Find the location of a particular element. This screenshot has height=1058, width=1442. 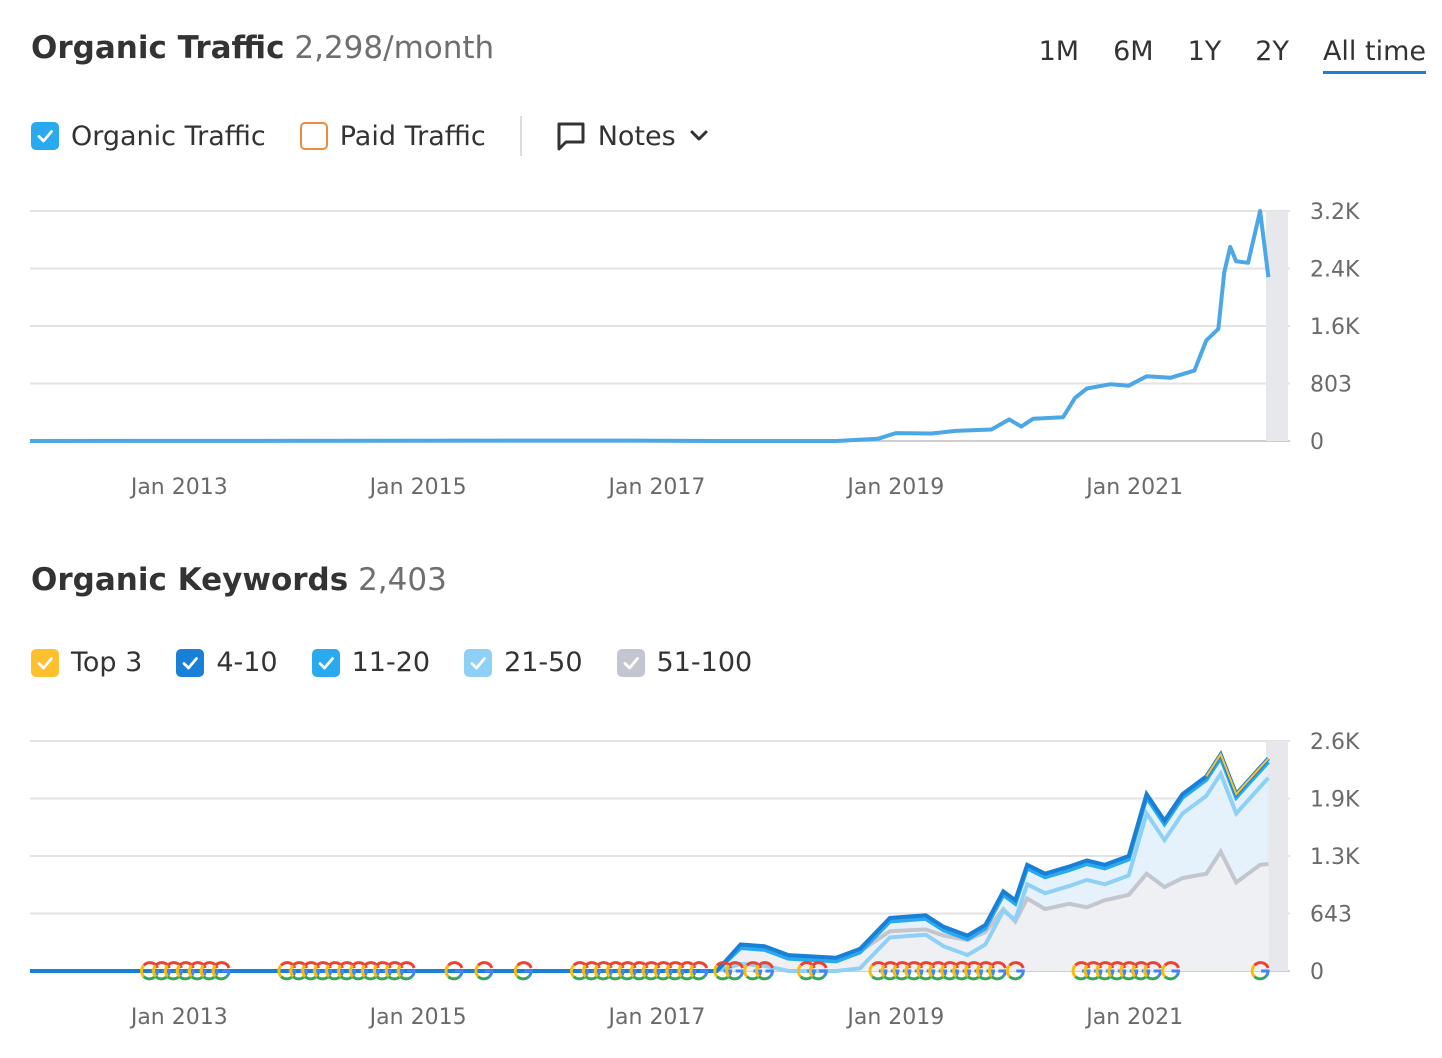

keywords-ytick-label: 2.6K is located at coordinates (1335, 742).